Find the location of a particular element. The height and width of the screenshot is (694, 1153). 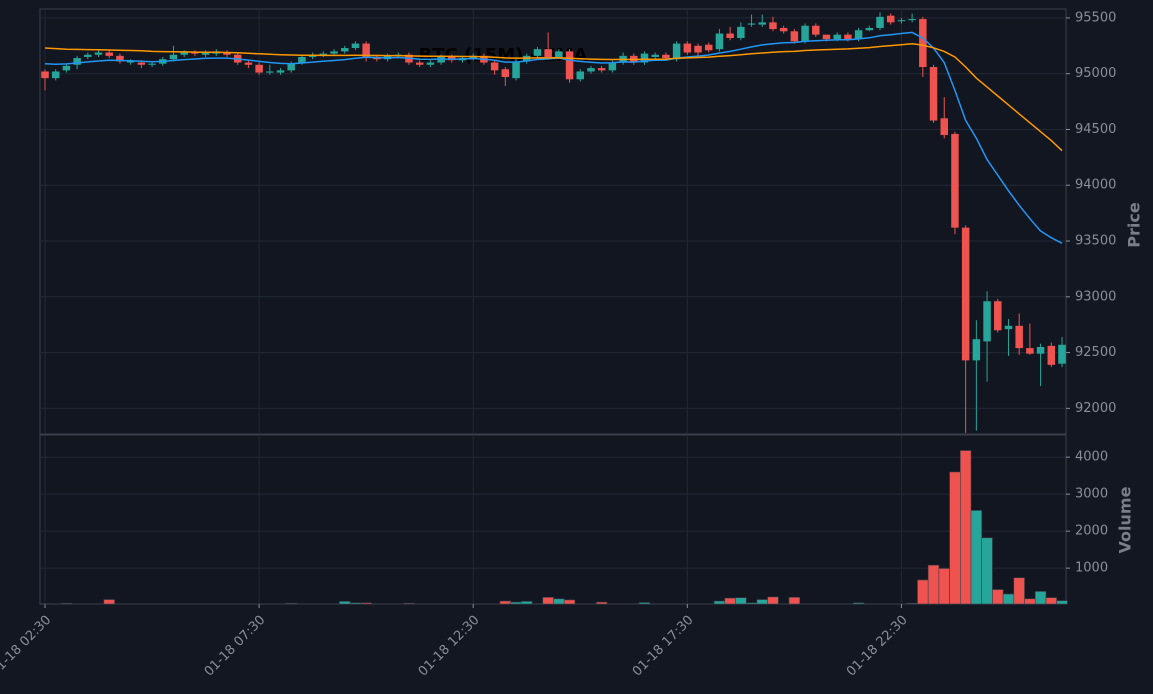

y2-tick-label: 2000 is located at coordinates (1091, 531).